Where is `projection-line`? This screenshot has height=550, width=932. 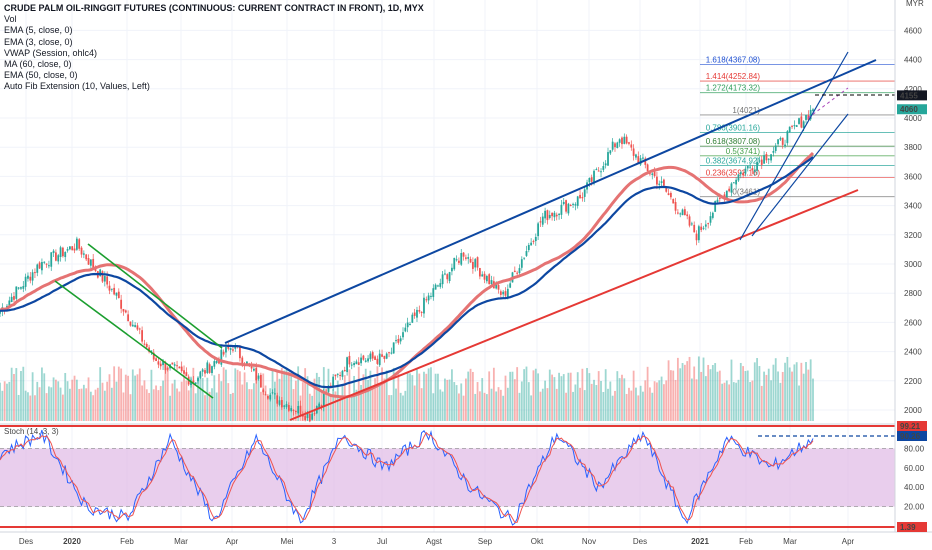
projection-line is located at coordinates (828, 103).